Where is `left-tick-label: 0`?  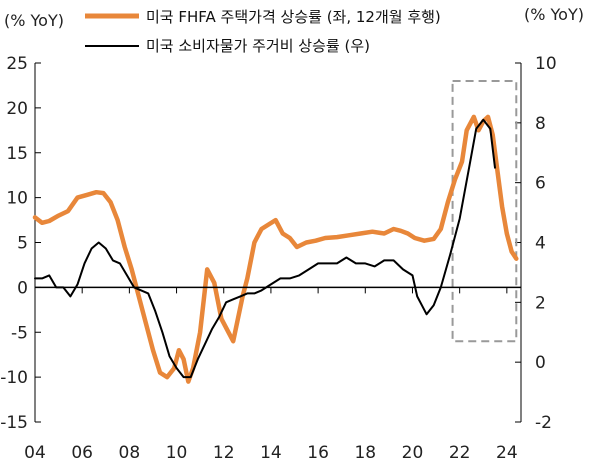 left-tick-label: 0 is located at coordinates (22, 288).